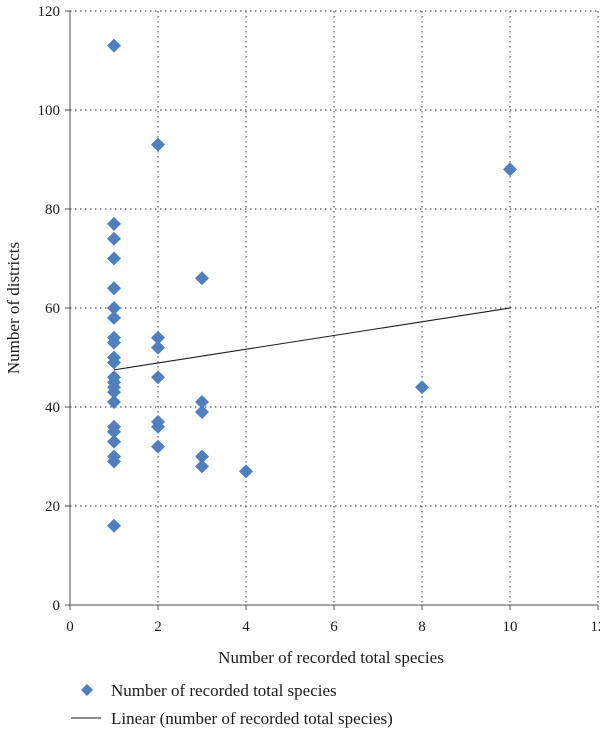 The width and height of the screenshot is (600, 733). I want to click on linear-trendline, so click(312, 339).